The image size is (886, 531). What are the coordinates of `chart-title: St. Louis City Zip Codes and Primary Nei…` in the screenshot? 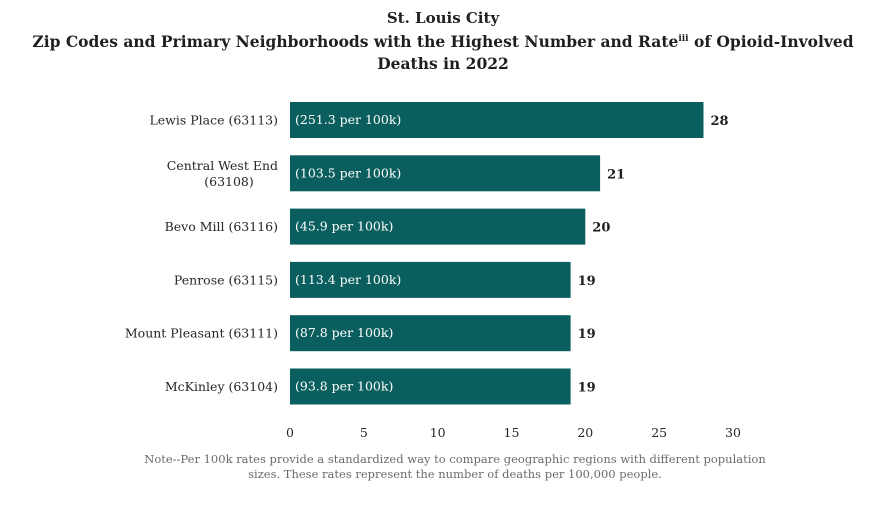 It's located at (443, 41).